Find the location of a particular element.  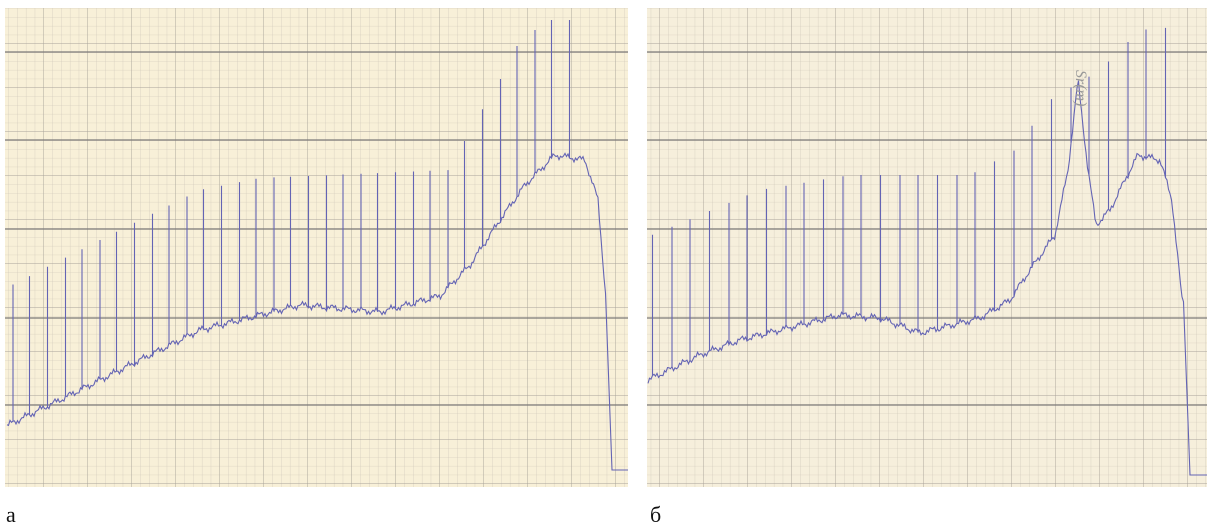

panel-label: б is located at coordinates (655, 514).